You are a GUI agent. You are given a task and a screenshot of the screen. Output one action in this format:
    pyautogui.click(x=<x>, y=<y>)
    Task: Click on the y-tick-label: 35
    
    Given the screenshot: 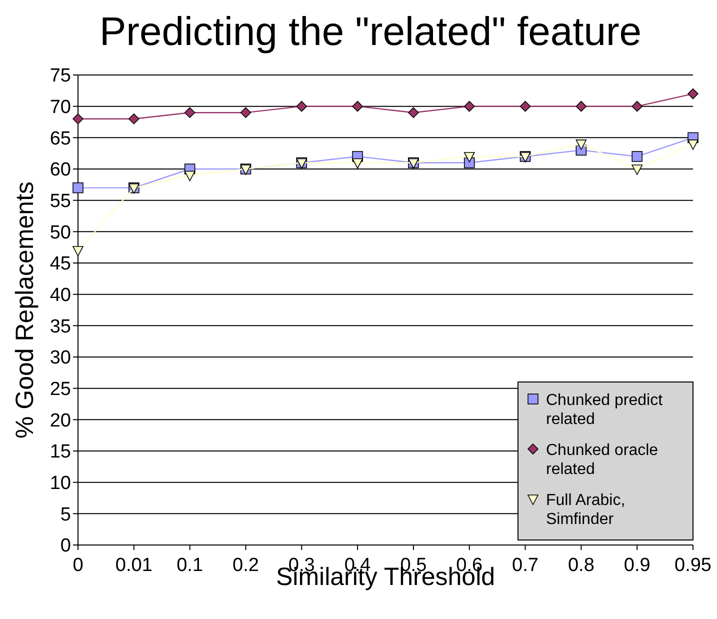 What is the action you would take?
    pyautogui.click(x=60, y=327)
    